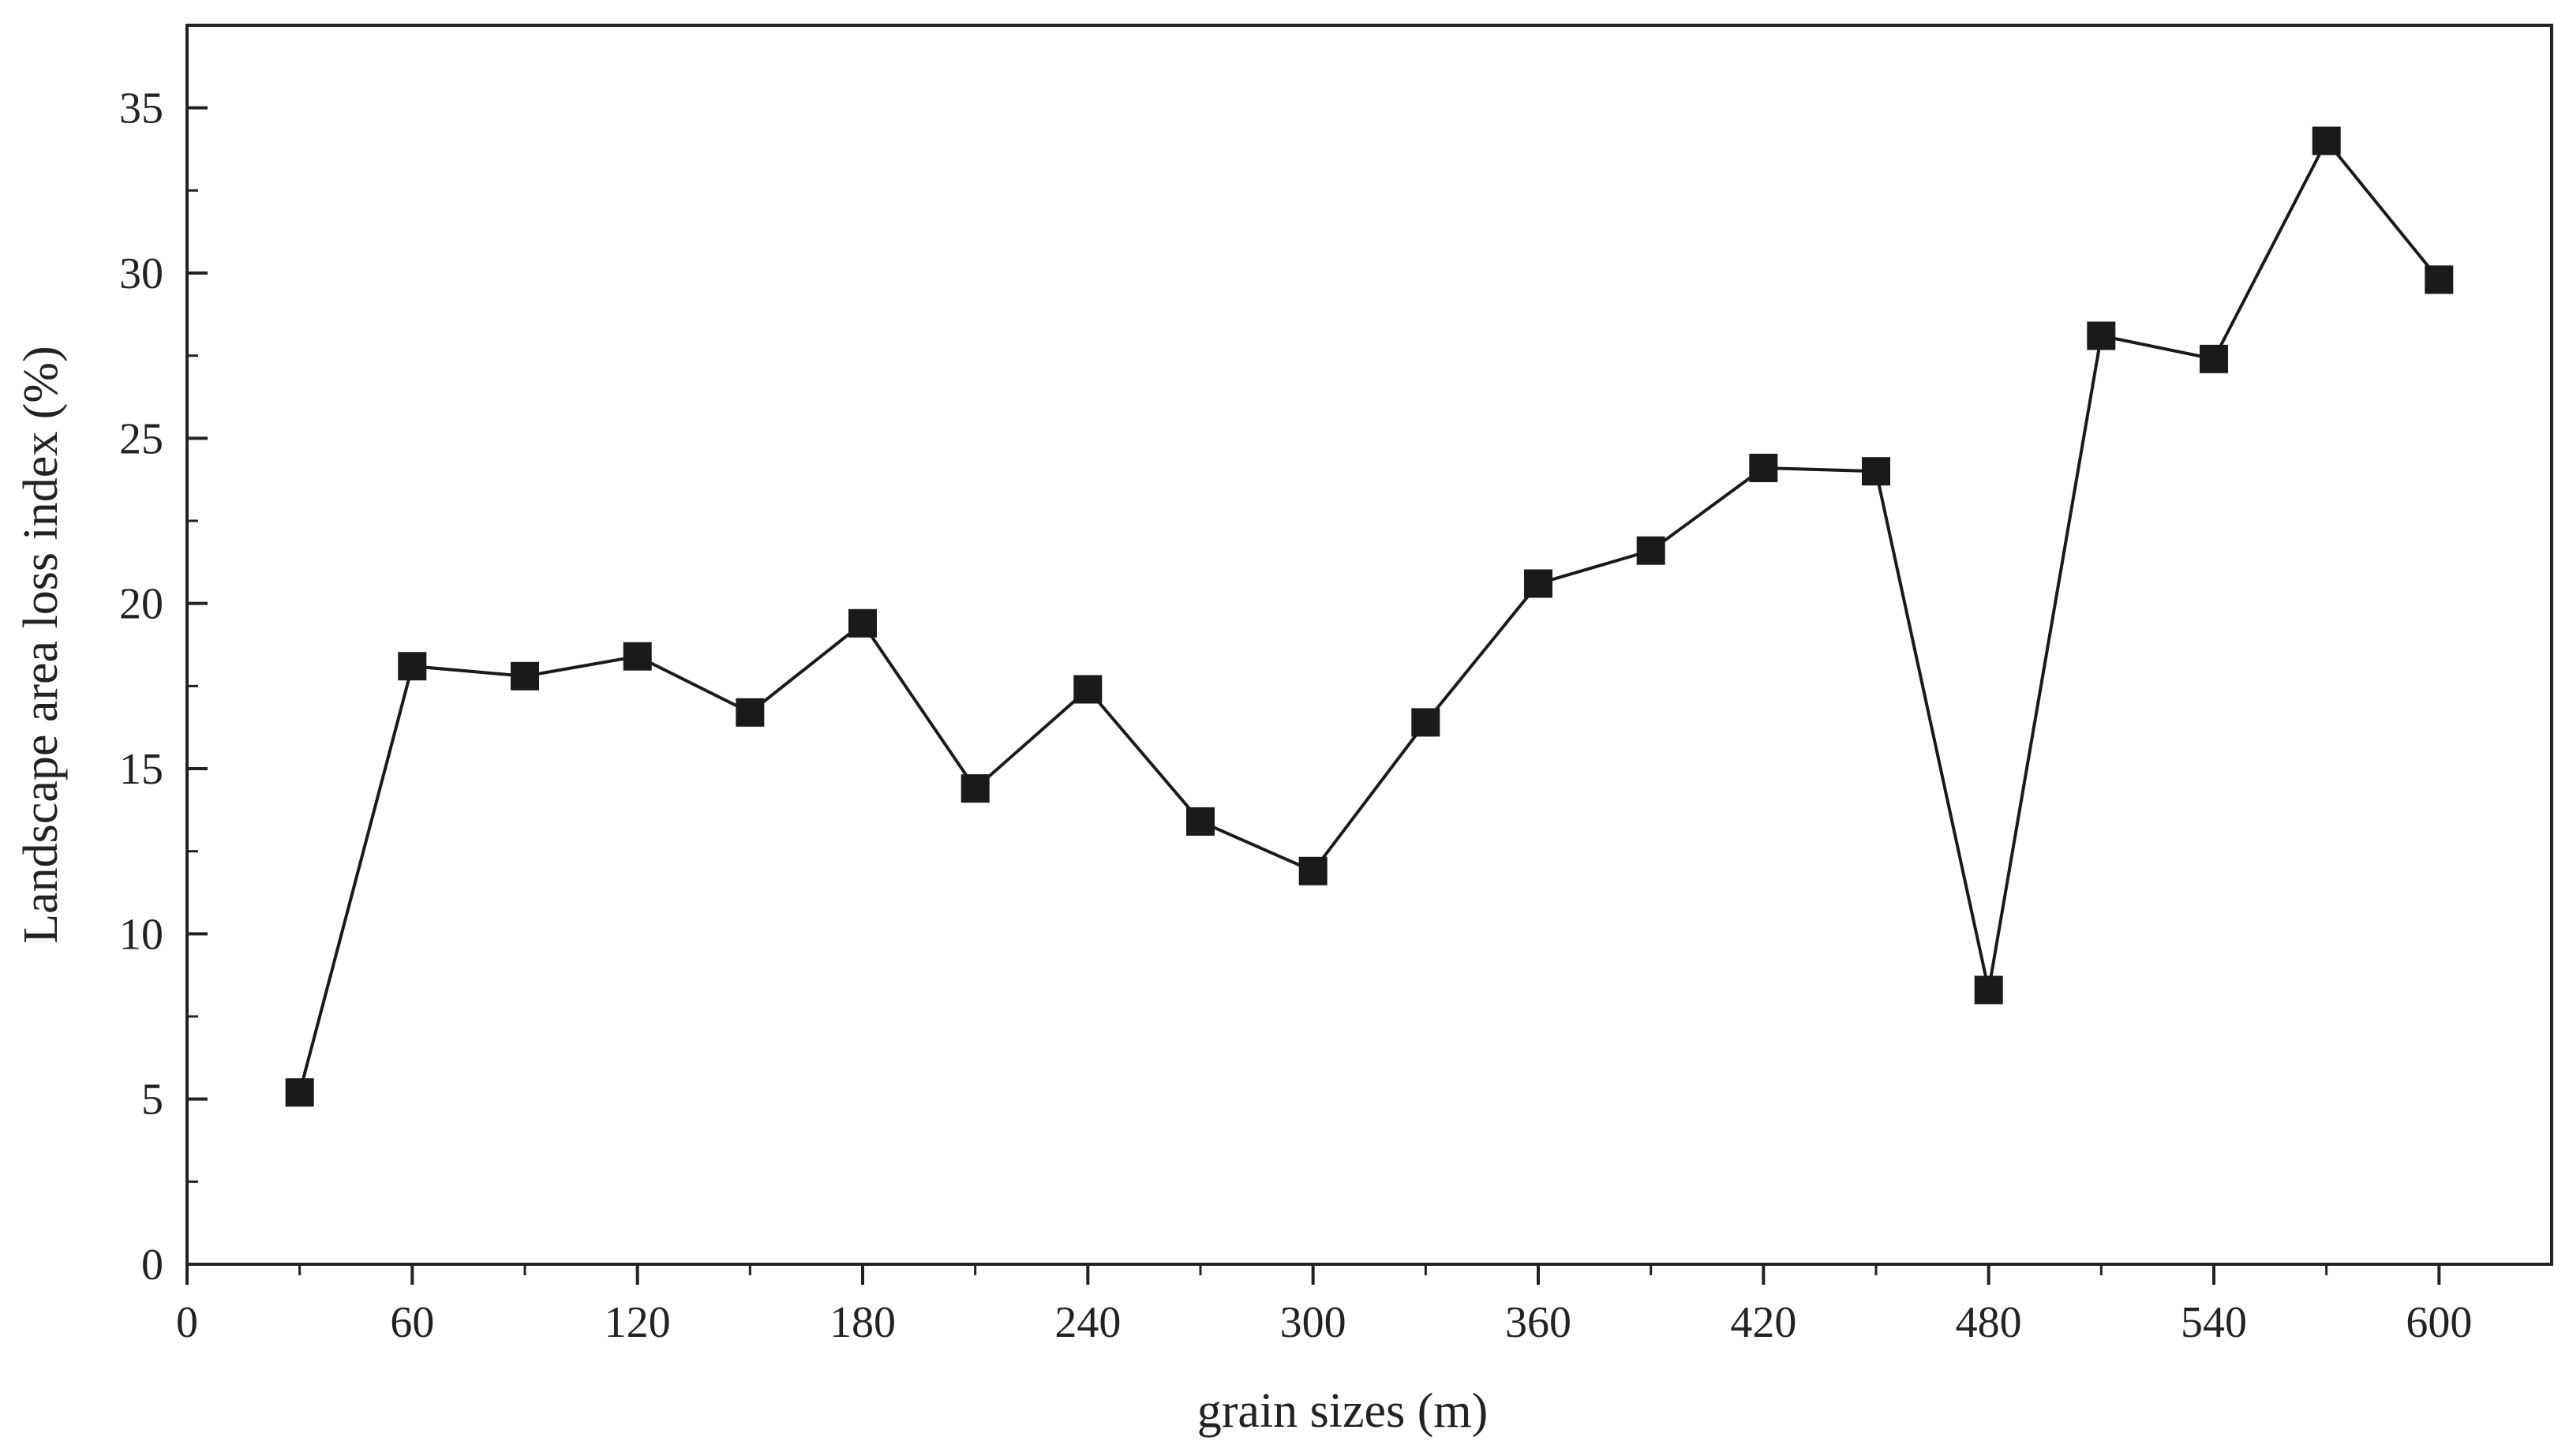 Image resolution: width=2569 pixels, height=1456 pixels. I want to click on x-tick-label: 60, so click(412, 1322).